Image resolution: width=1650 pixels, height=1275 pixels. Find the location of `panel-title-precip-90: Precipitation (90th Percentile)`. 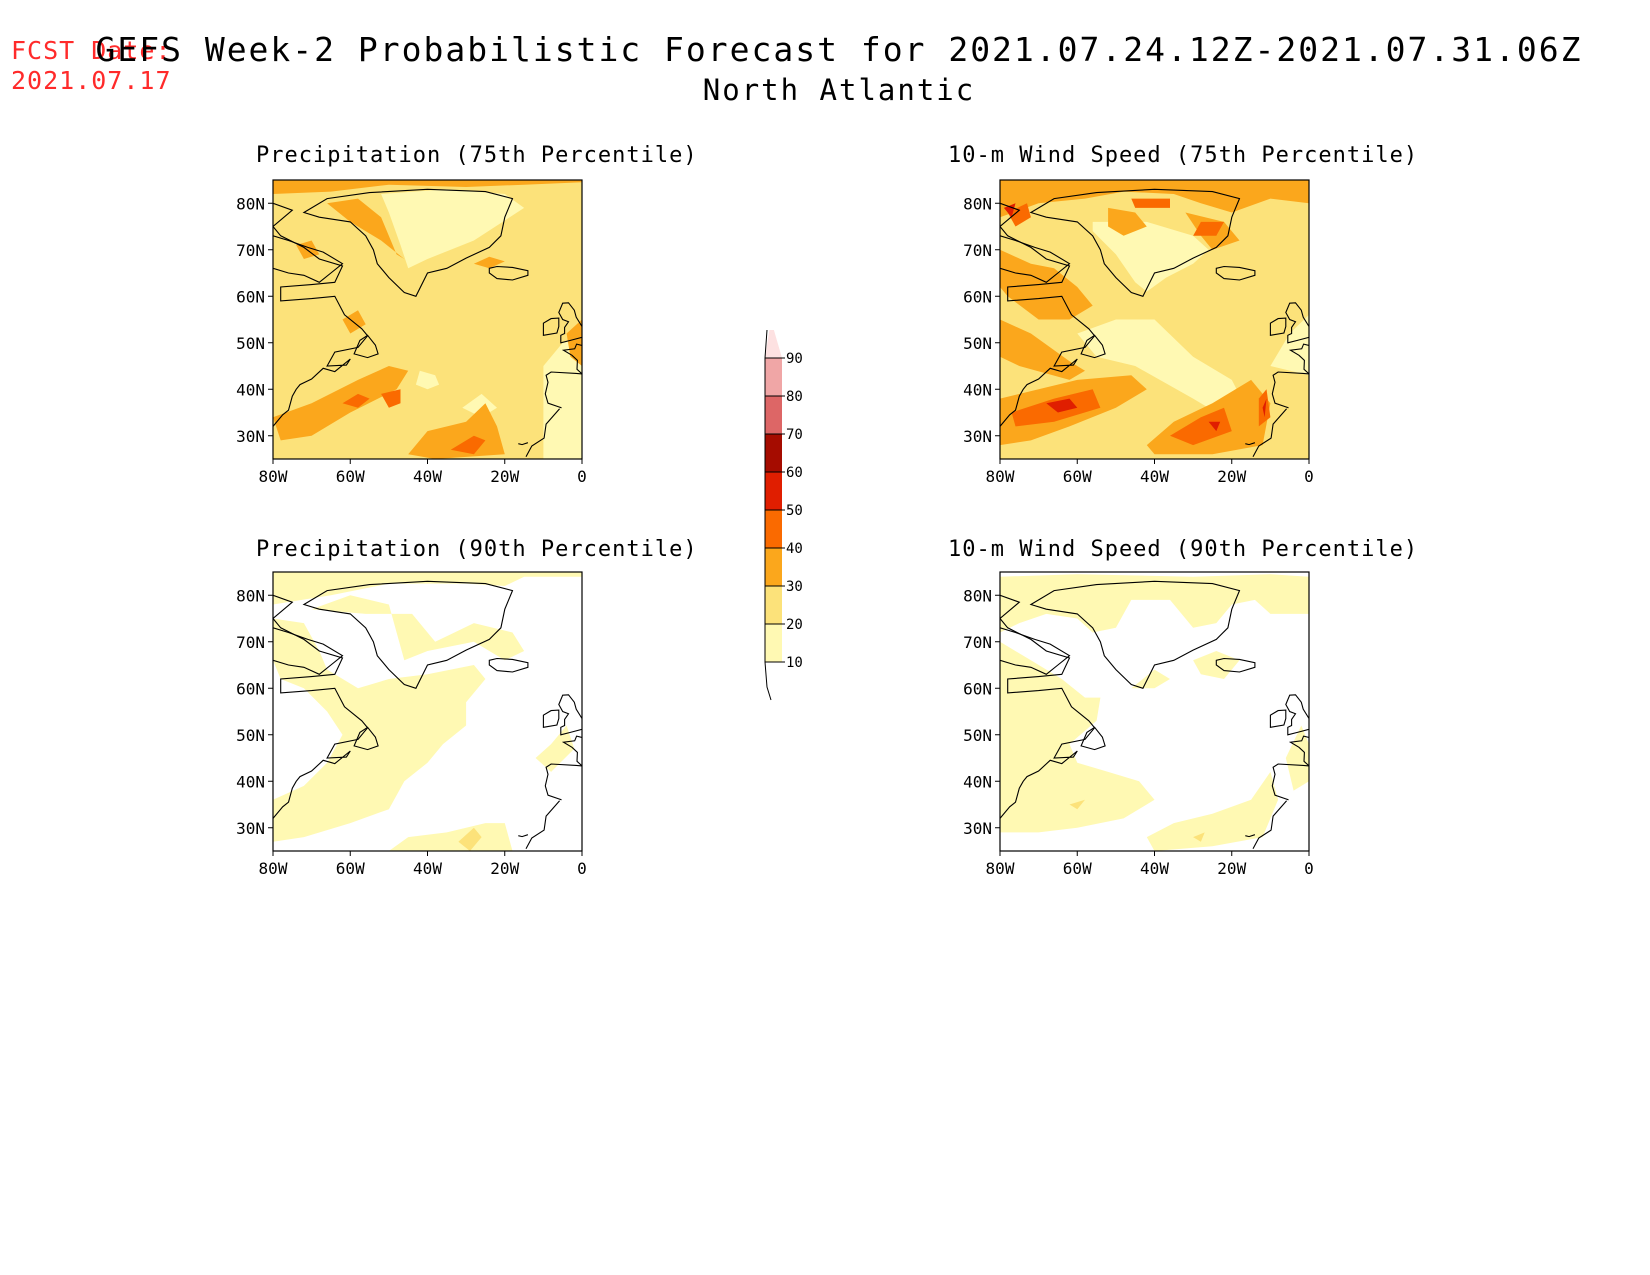

panel-title-precip-90: Precipitation (90th Percentile) is located at coordinates (477, 549).